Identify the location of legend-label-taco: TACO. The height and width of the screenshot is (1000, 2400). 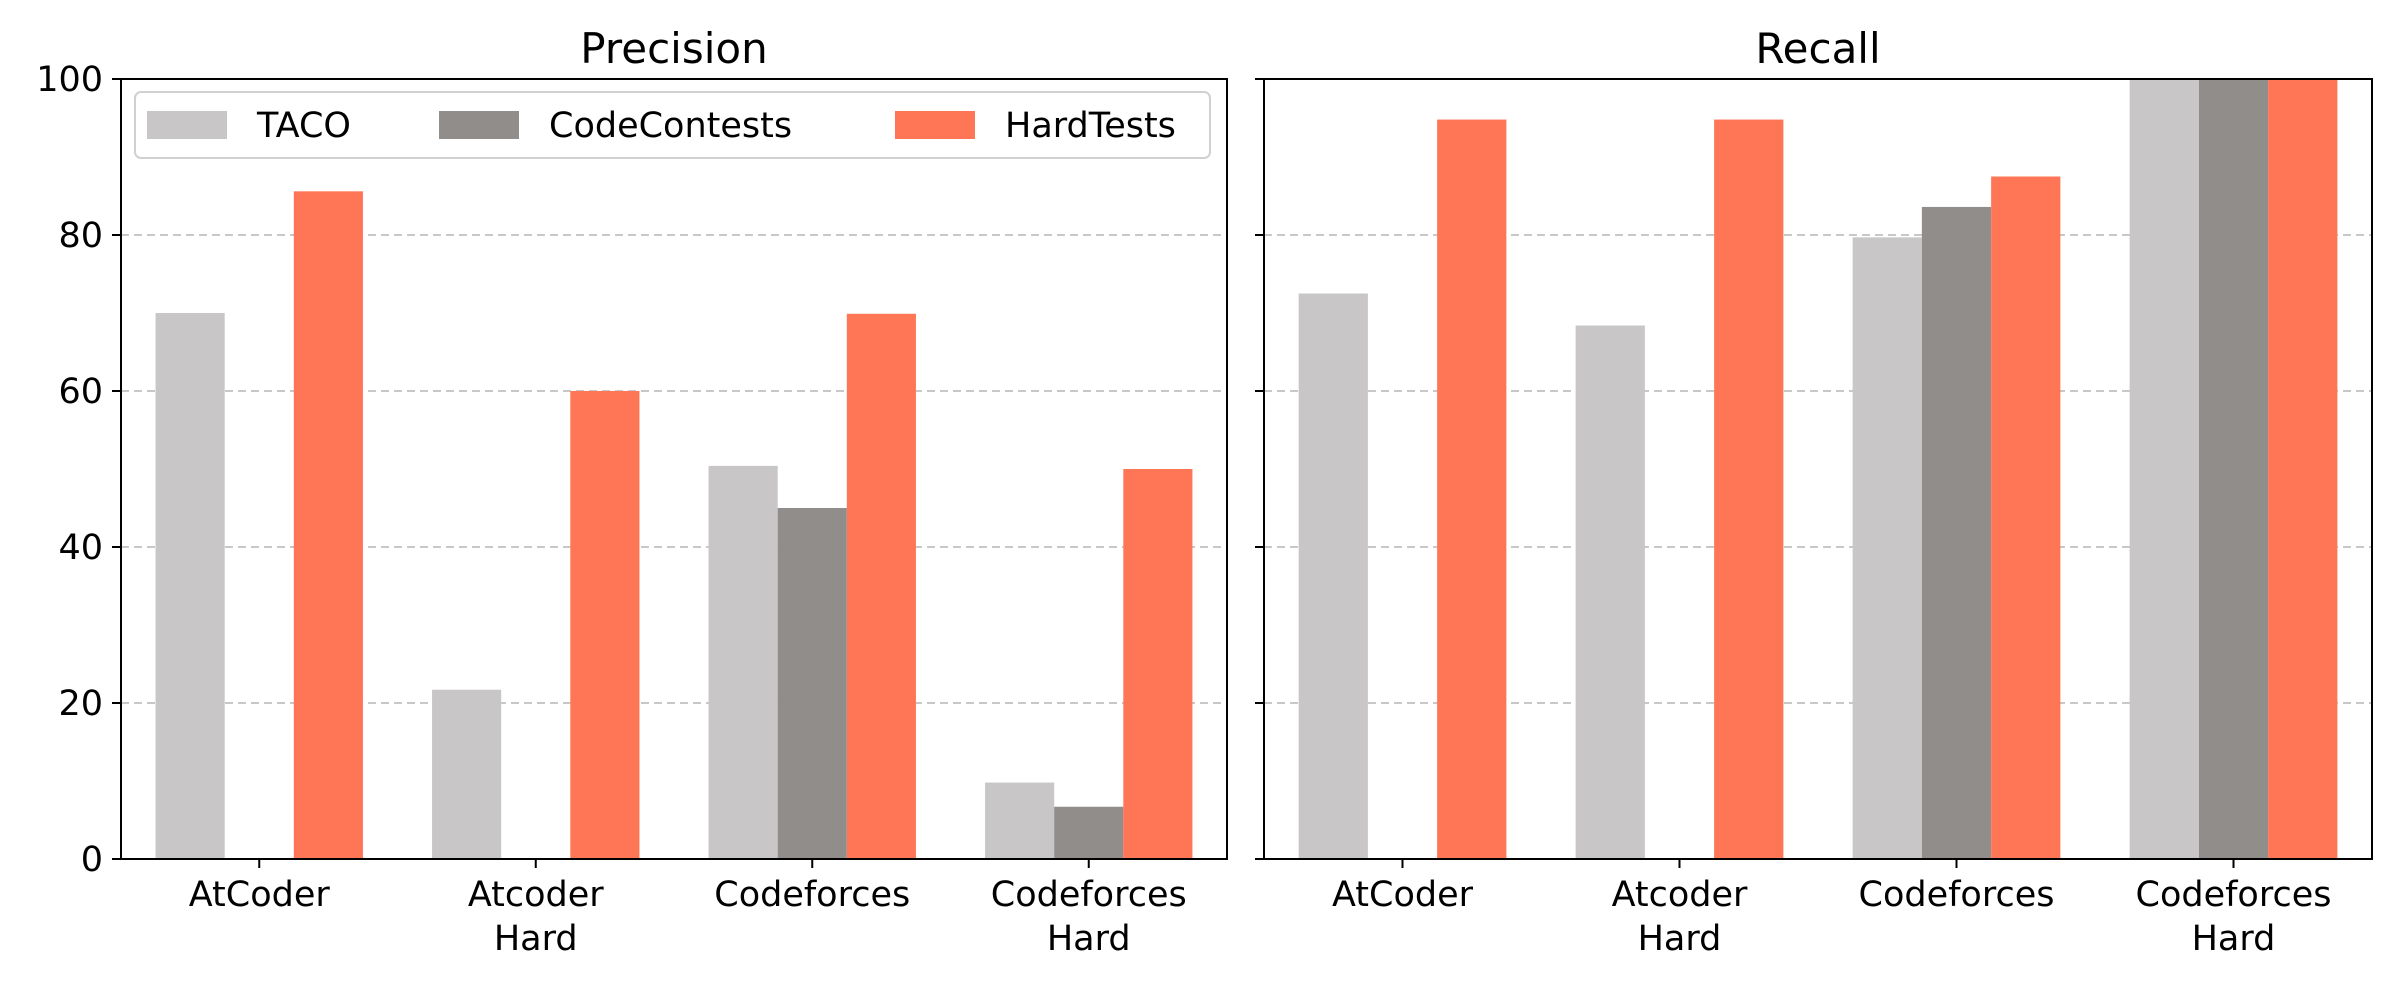
(303, 126).